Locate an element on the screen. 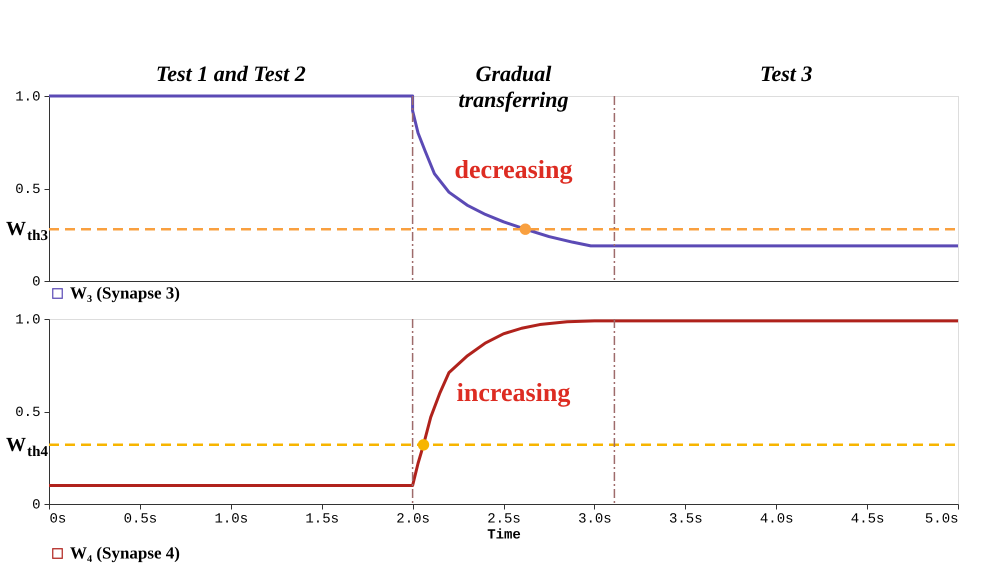 This screenshot has width=987, height=568. x-tick-label: 0.5s is located at coordinates (141, 520).